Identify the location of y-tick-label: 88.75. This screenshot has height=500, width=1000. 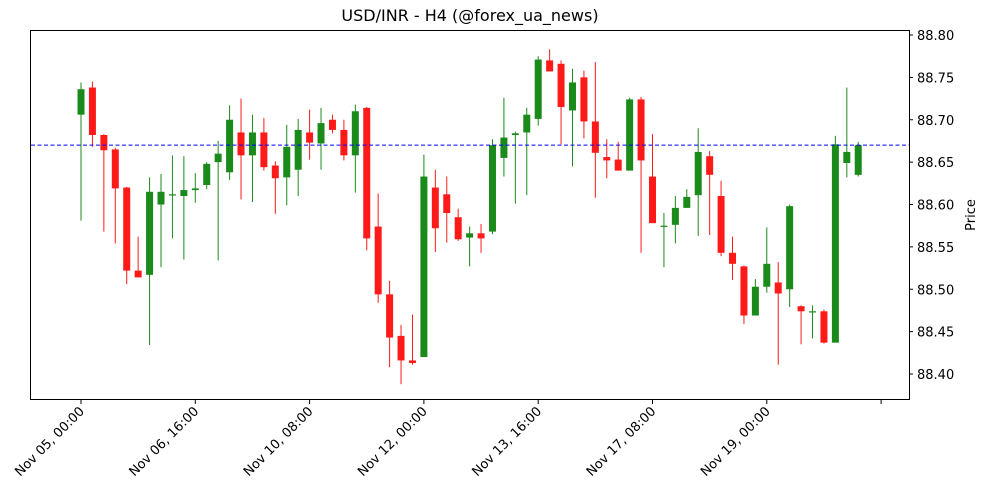
(935, 78).